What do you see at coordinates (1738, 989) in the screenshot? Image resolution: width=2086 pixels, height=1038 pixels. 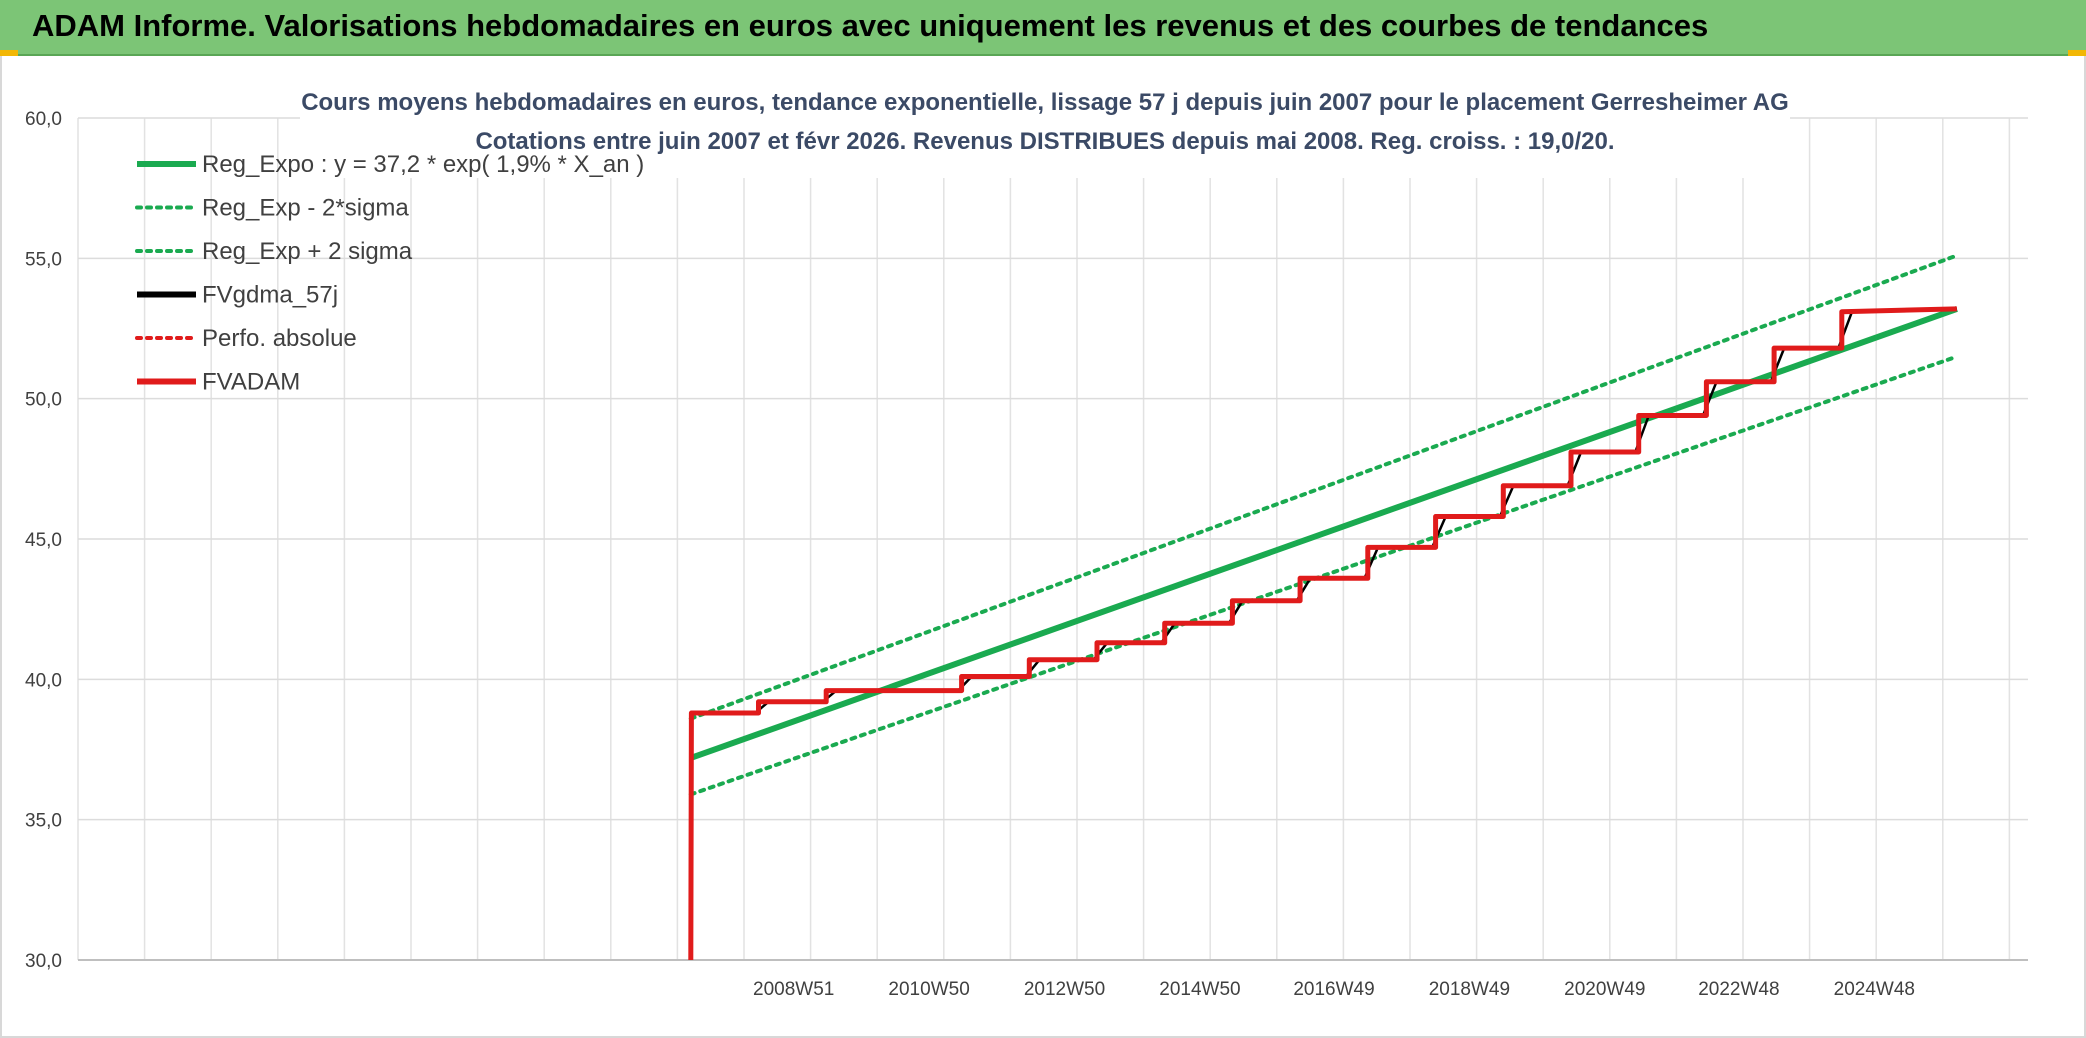 I see `x-tick-label: 2022W48` at bounding box center [1738, 989].